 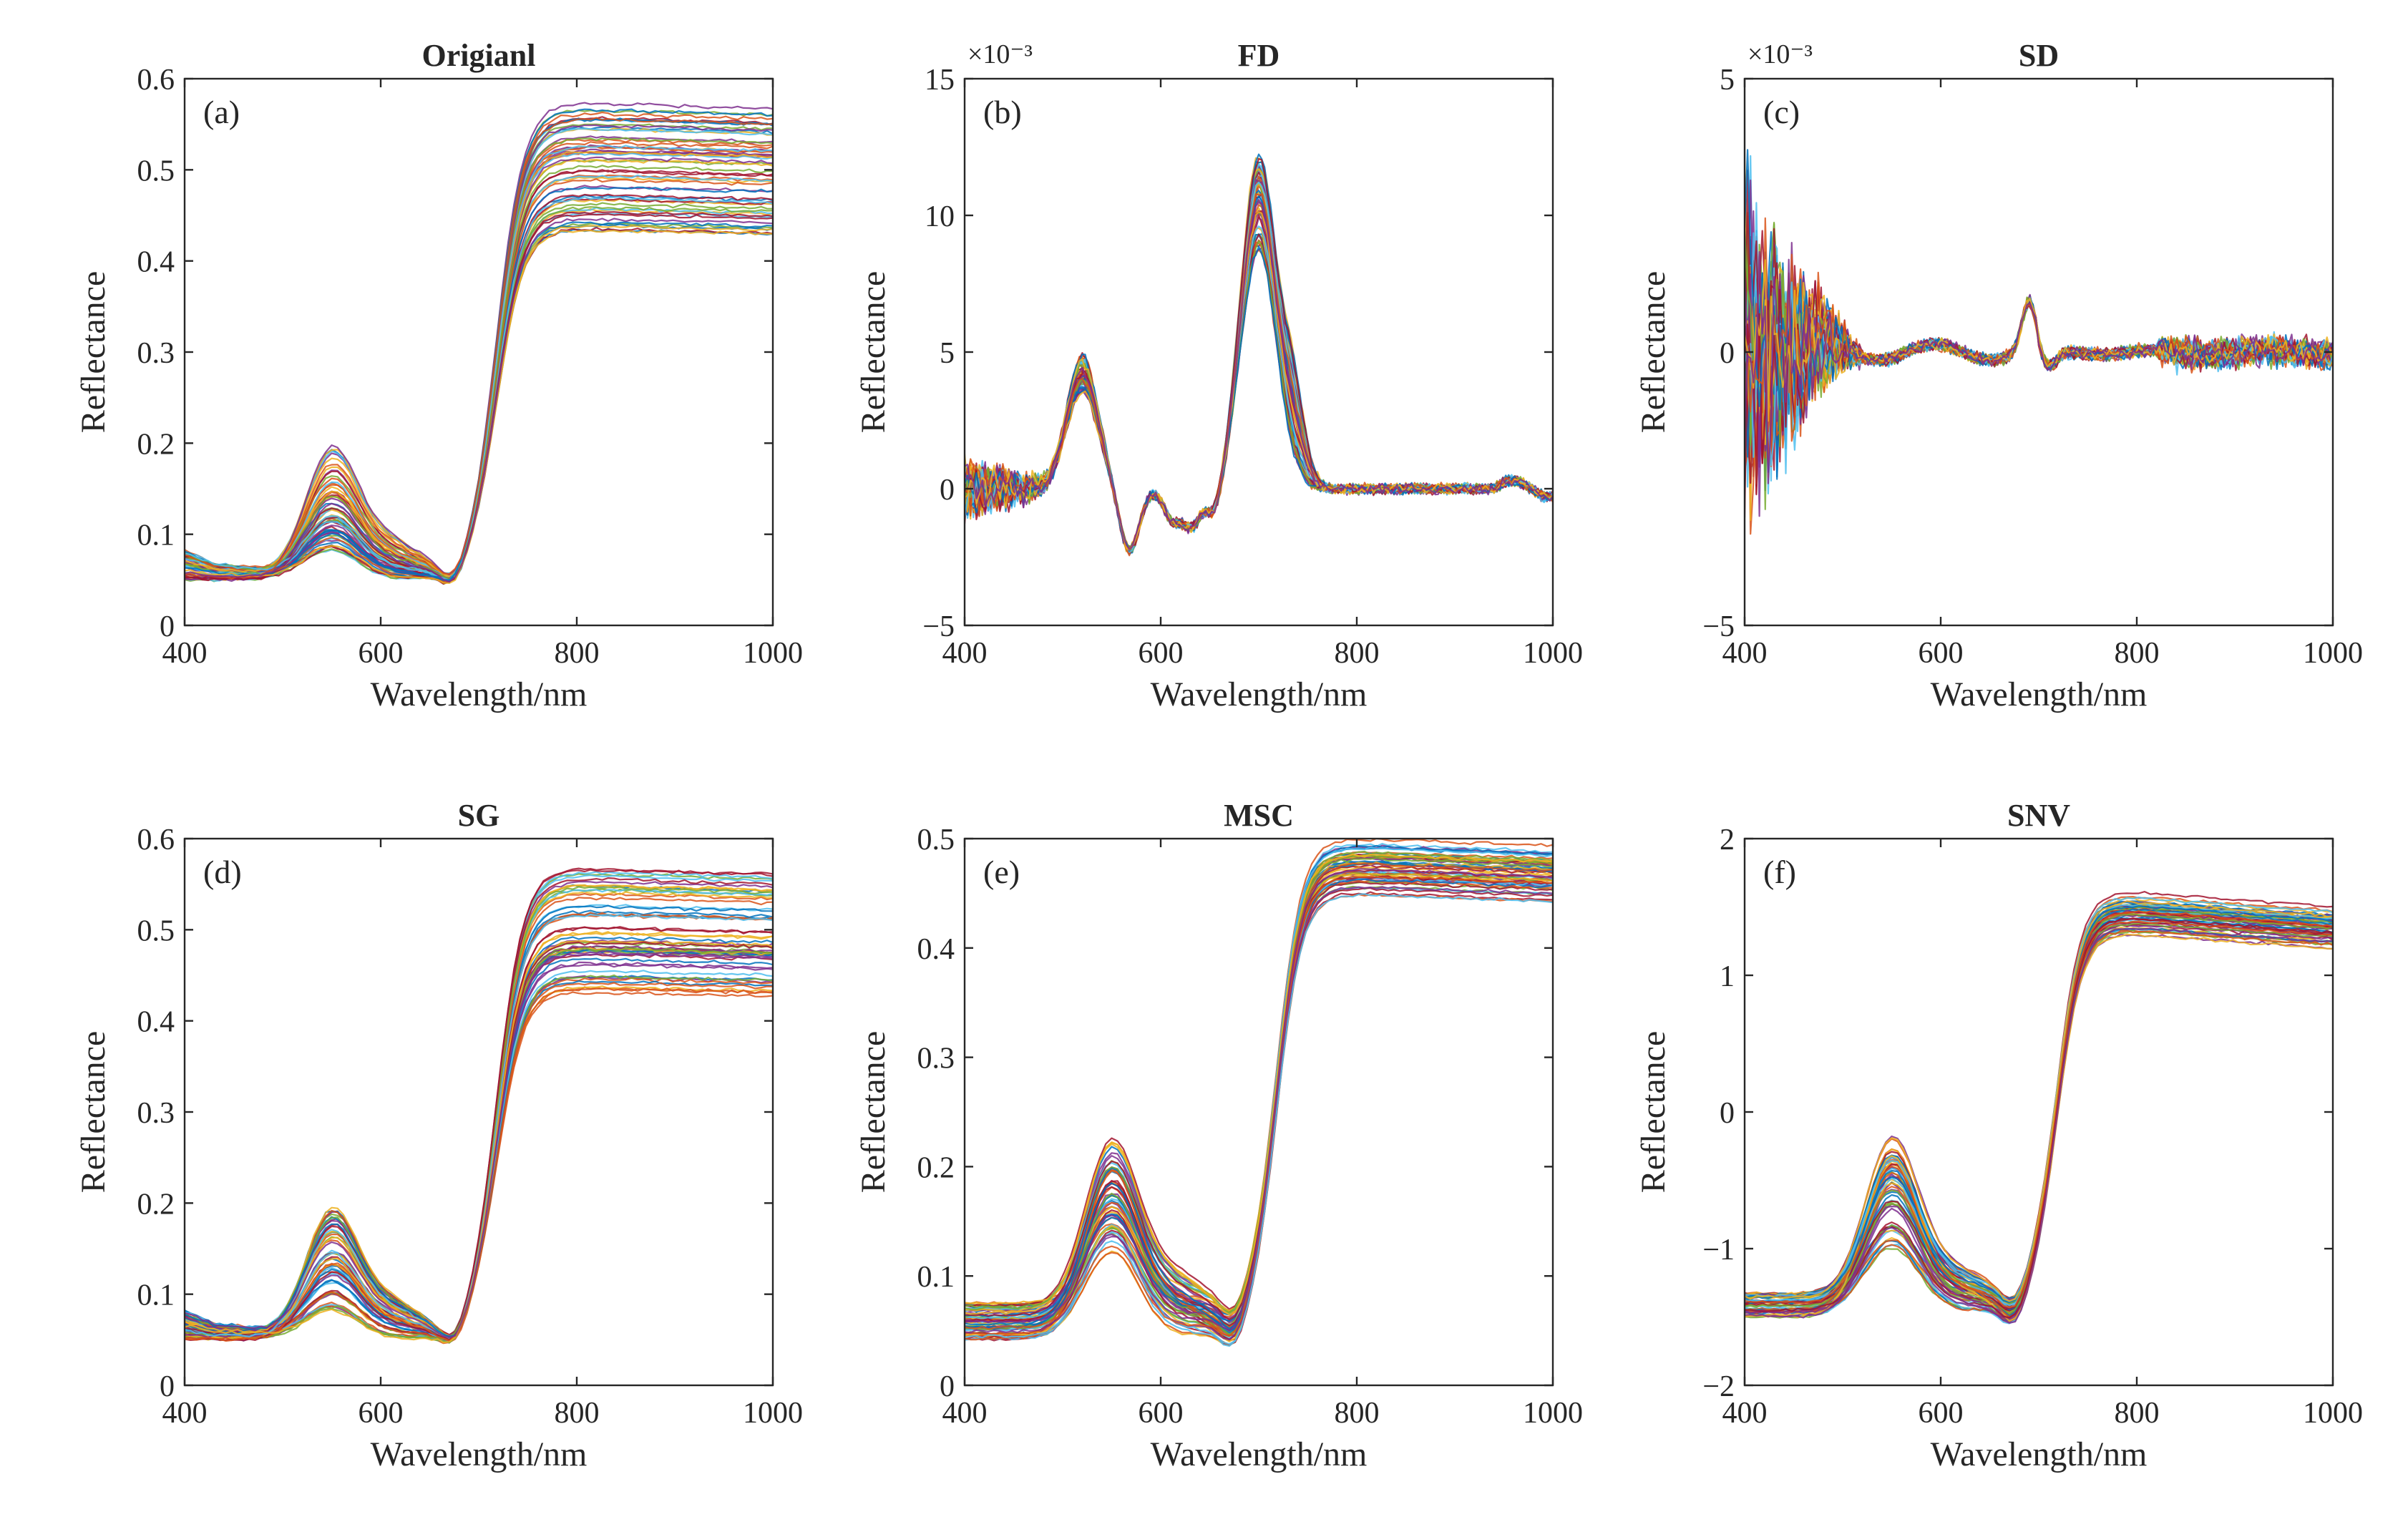 I want to click on y-tick-label: 0.6, so click(x=156, y=81).